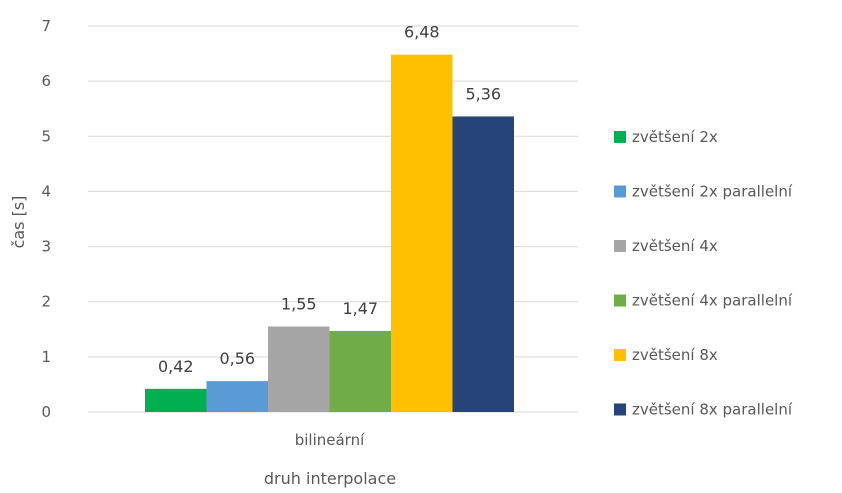 This screenshot has height=493, width=842. Describe the element at coordinates (46, 357) in the screenshot. I see `y-tick-label: 1` at that location.